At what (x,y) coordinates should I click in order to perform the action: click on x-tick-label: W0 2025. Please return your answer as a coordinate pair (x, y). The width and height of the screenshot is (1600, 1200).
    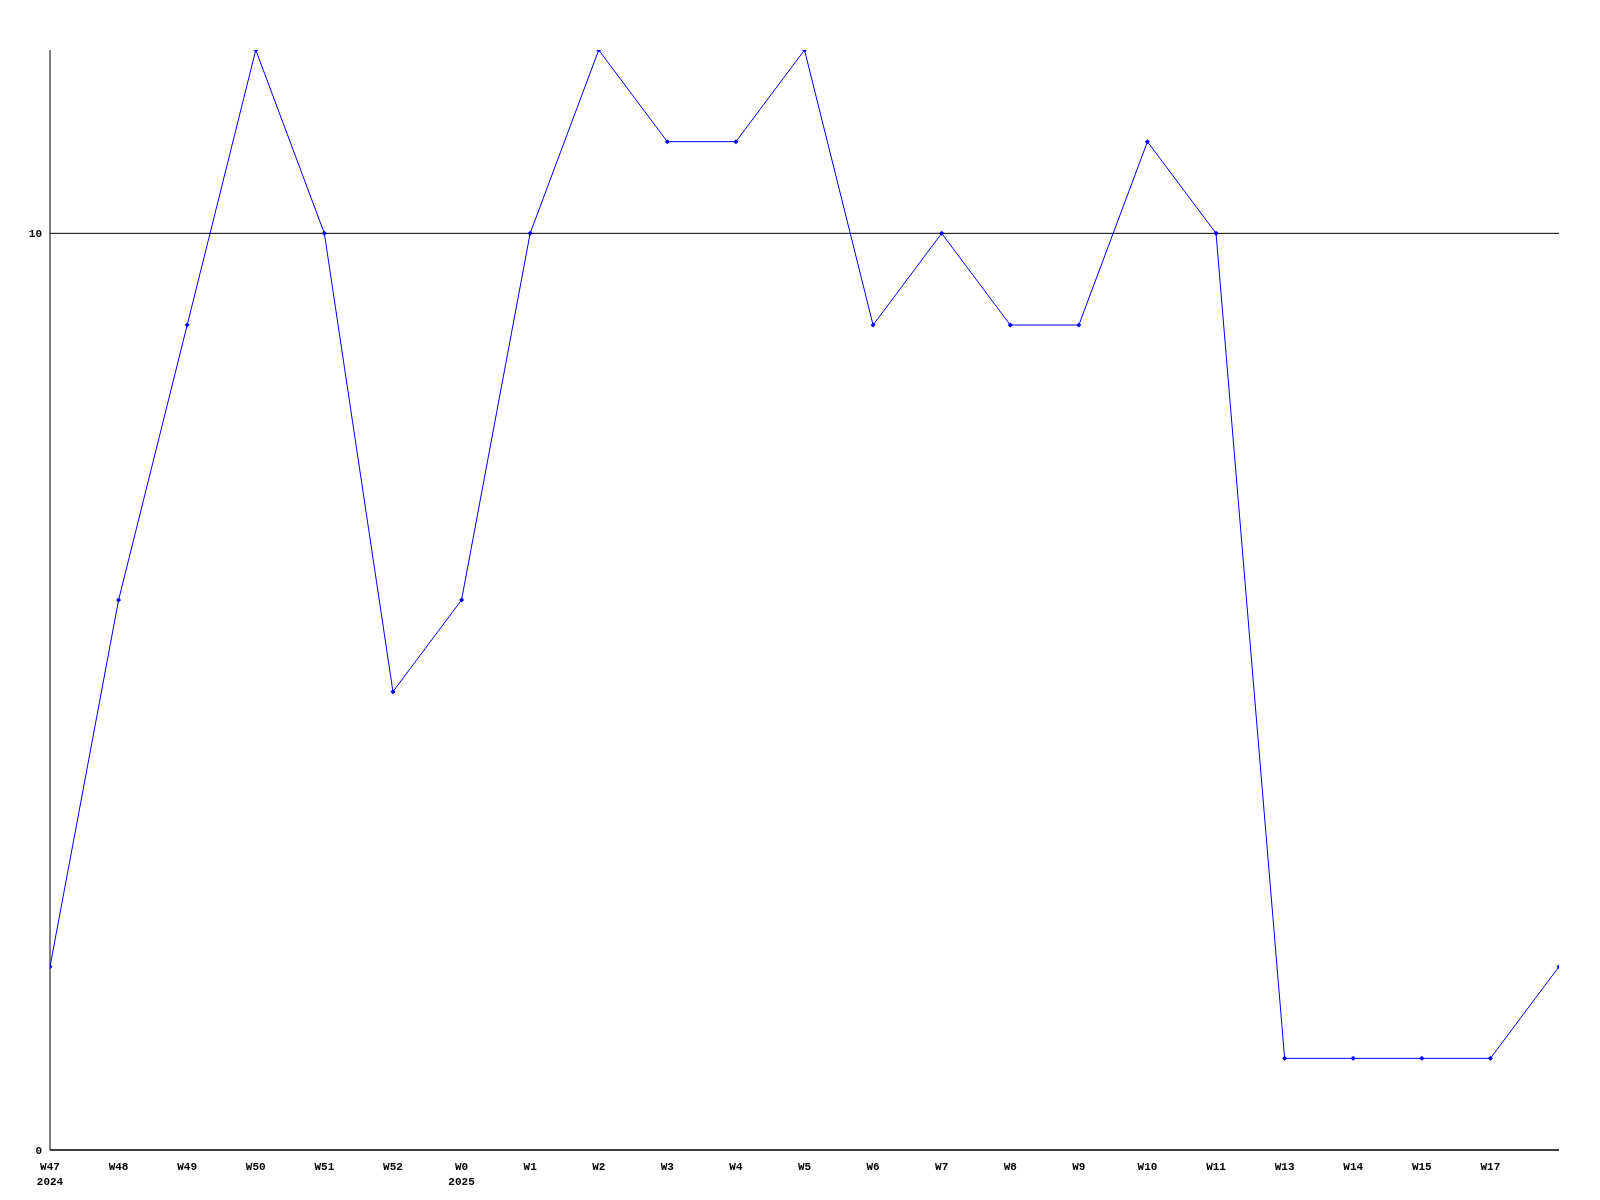
    Looking at the image, I should click on (462, 1174).